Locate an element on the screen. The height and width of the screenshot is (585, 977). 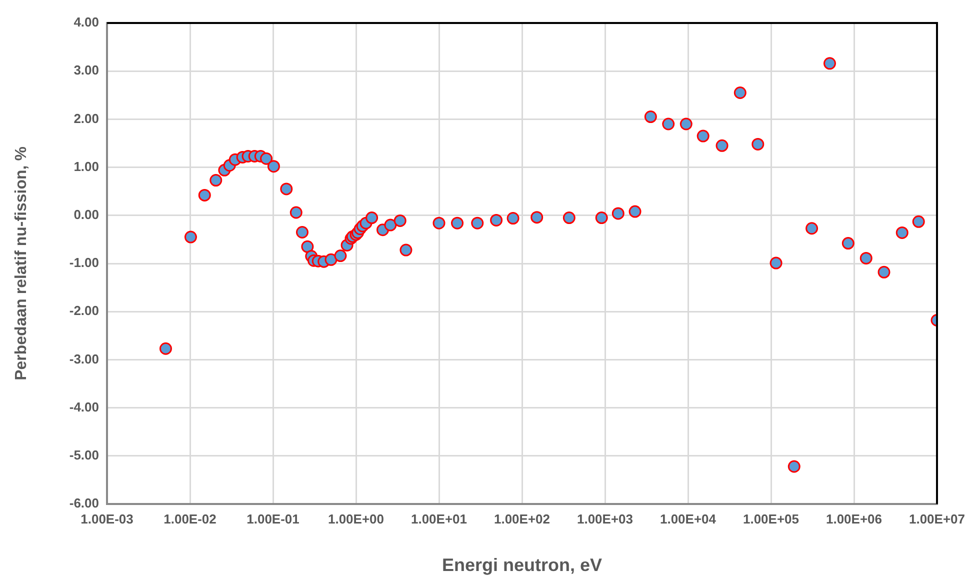
y-tick-label: 2.00 is located at coordinates (86, 118).